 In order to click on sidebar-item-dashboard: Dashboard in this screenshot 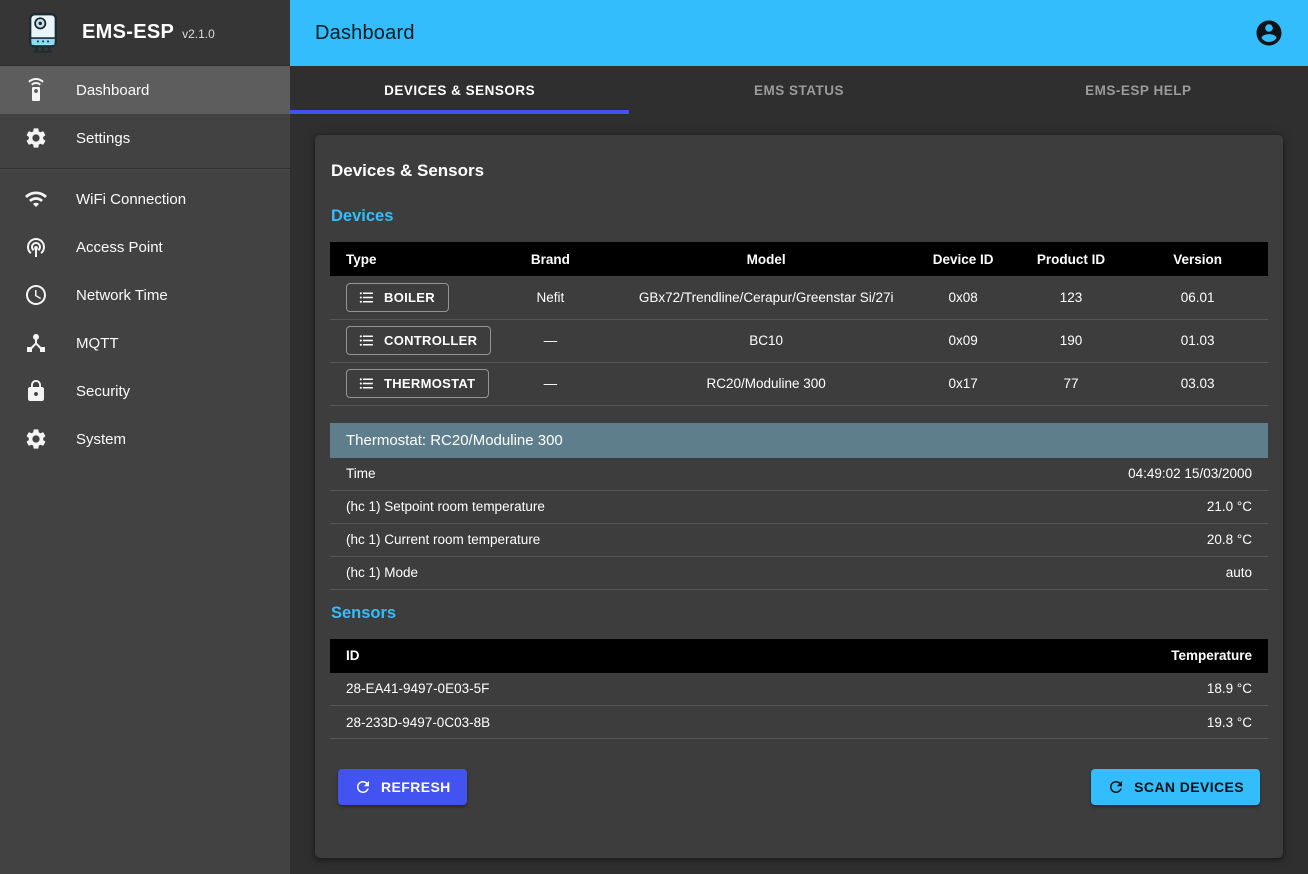, I will do `click(145, 90)`.